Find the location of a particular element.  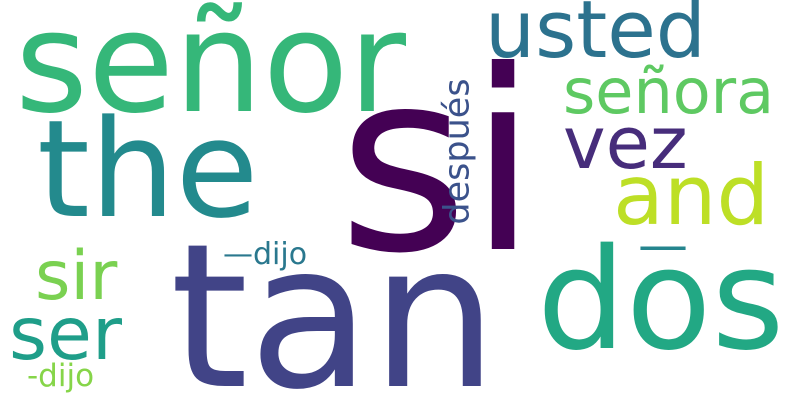

word-the: the is located at coordinates (148, 169).